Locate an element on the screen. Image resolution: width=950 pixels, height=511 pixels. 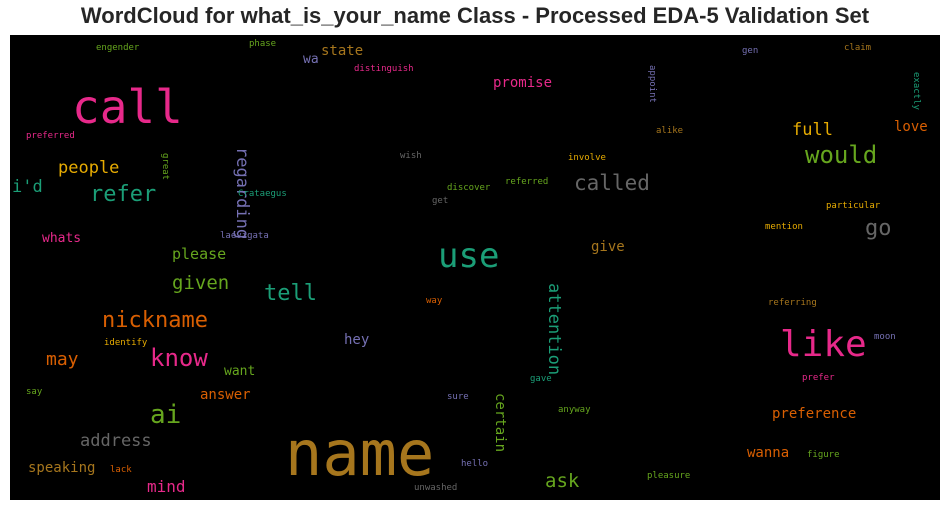
word-appoint: appoint is located at coordinates (652, 84).